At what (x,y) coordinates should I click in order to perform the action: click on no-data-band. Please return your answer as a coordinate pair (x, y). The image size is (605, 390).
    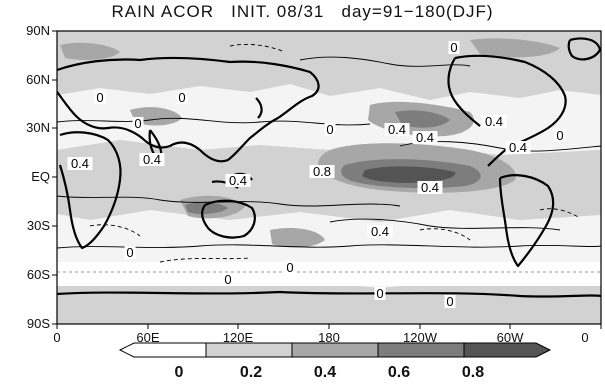
    Looking at the image, I should click on (329, 274).